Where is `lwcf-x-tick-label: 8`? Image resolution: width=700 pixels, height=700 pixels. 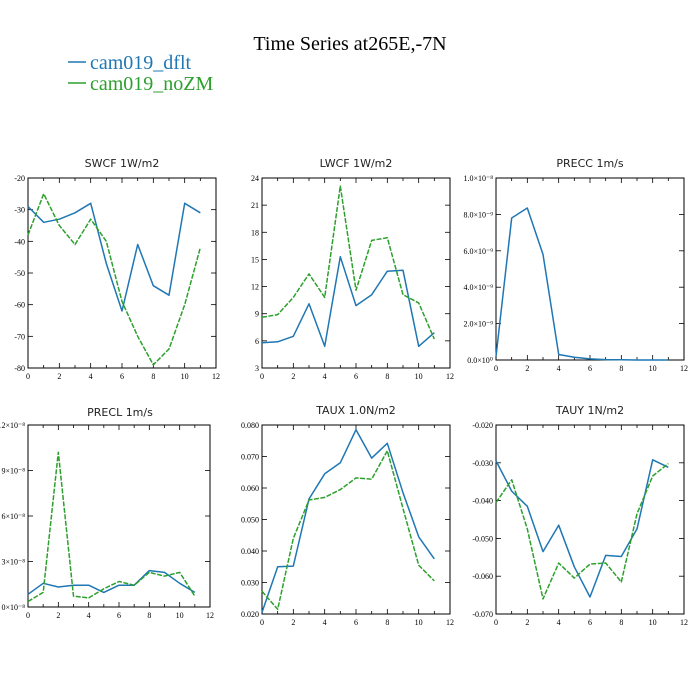 lwcf-x-tick-label: 8 is located at coordinates (387, 376).